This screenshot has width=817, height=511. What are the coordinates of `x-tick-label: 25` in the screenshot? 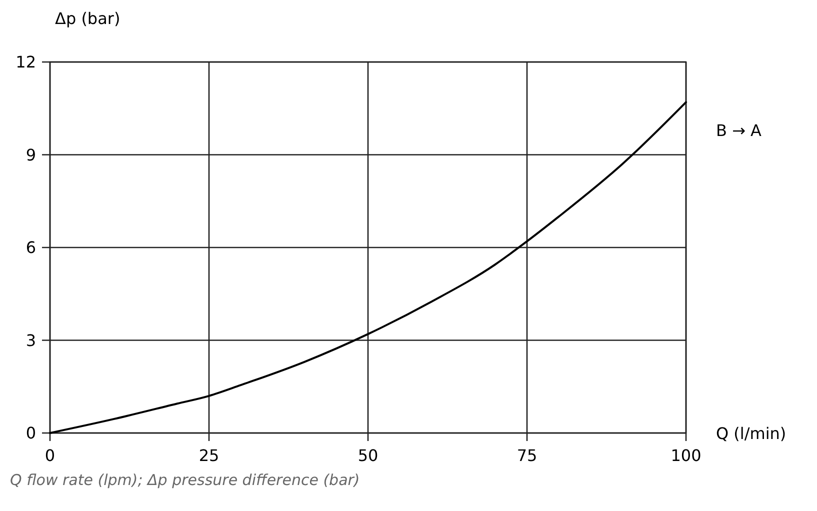 It's located at (209, 455).